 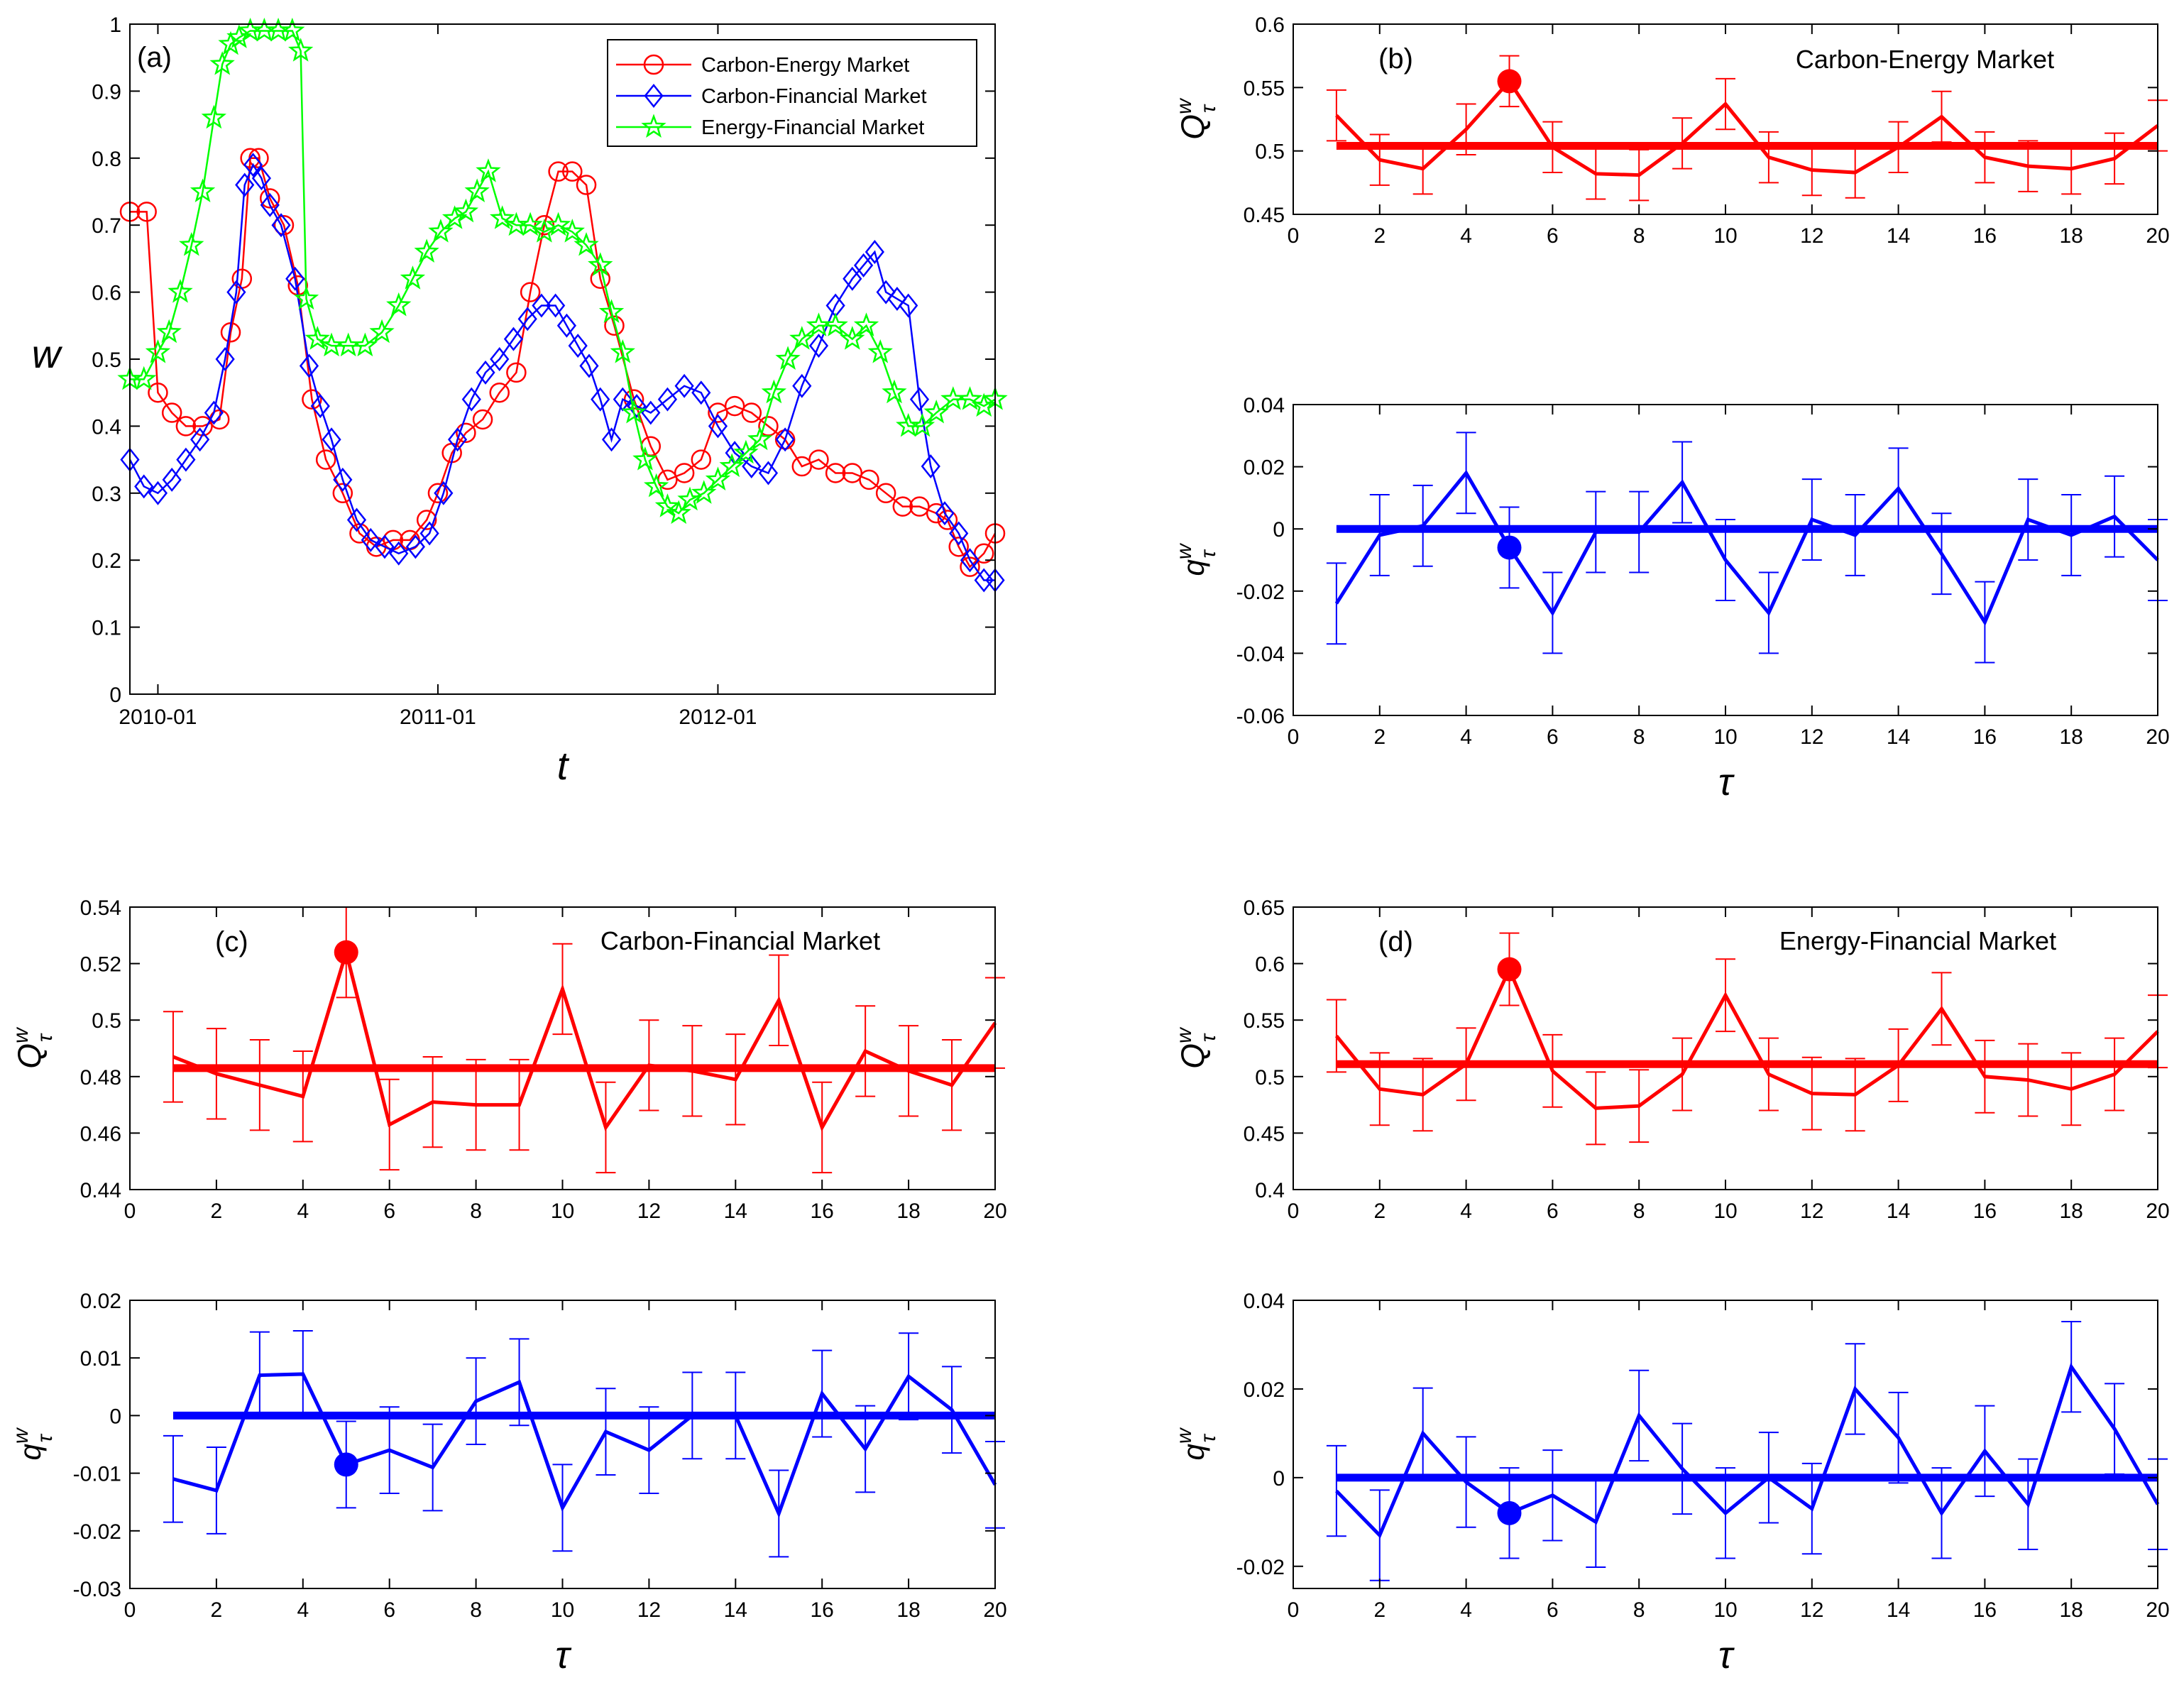 I want to click on x-axis-label: τ, so click(x=563, y=1655).